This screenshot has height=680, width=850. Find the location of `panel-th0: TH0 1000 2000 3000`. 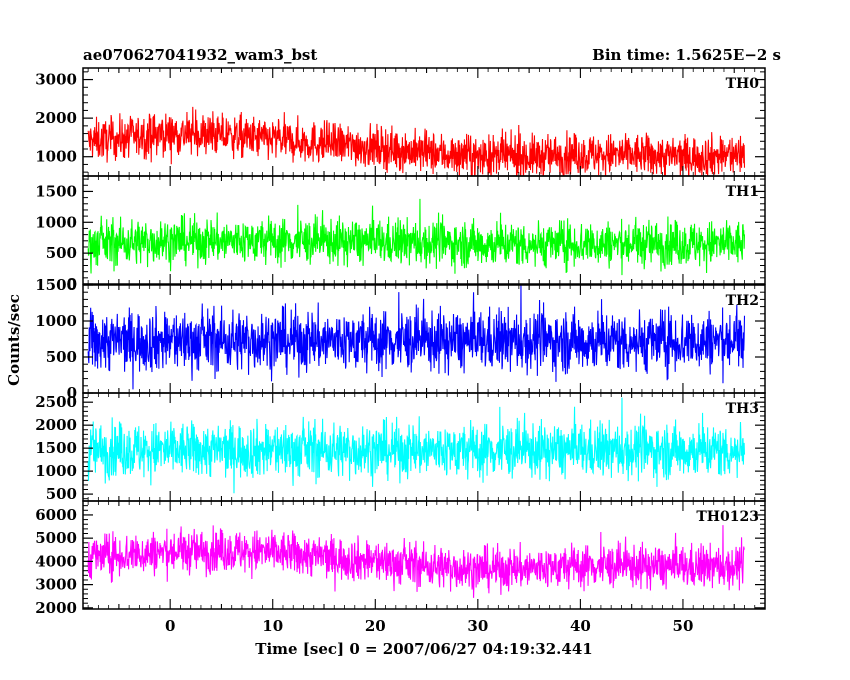

panel-th0: TH0 1000 2000 3000 is located at coordinates (400, 122).